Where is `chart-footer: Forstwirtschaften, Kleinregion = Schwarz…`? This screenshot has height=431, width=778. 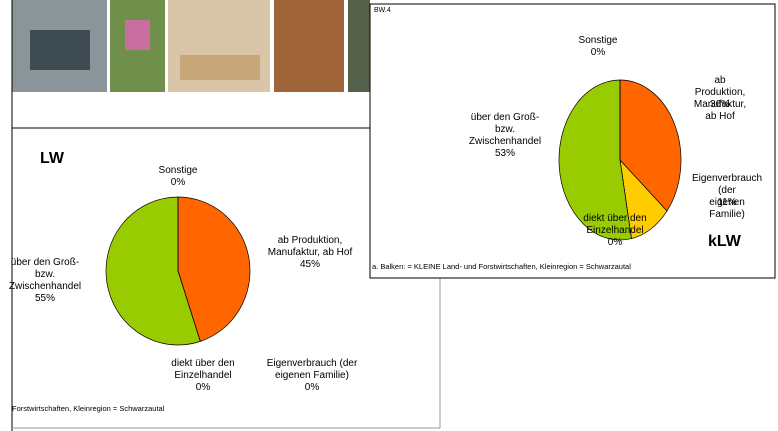
chart-footer: Forstwirtschaften, Kleinregion = Schwarz… is located at coordinates (88, 408).